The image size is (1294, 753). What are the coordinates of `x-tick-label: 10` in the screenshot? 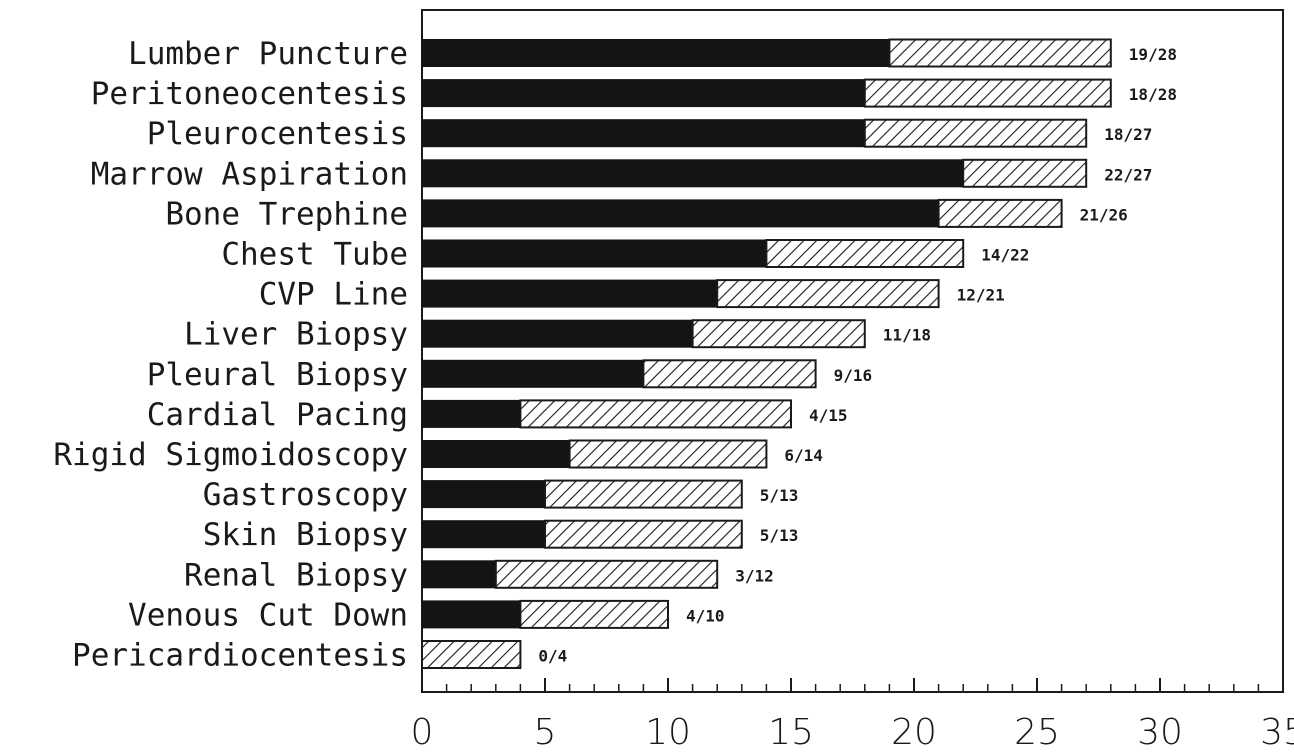 It's located at (668, 732).